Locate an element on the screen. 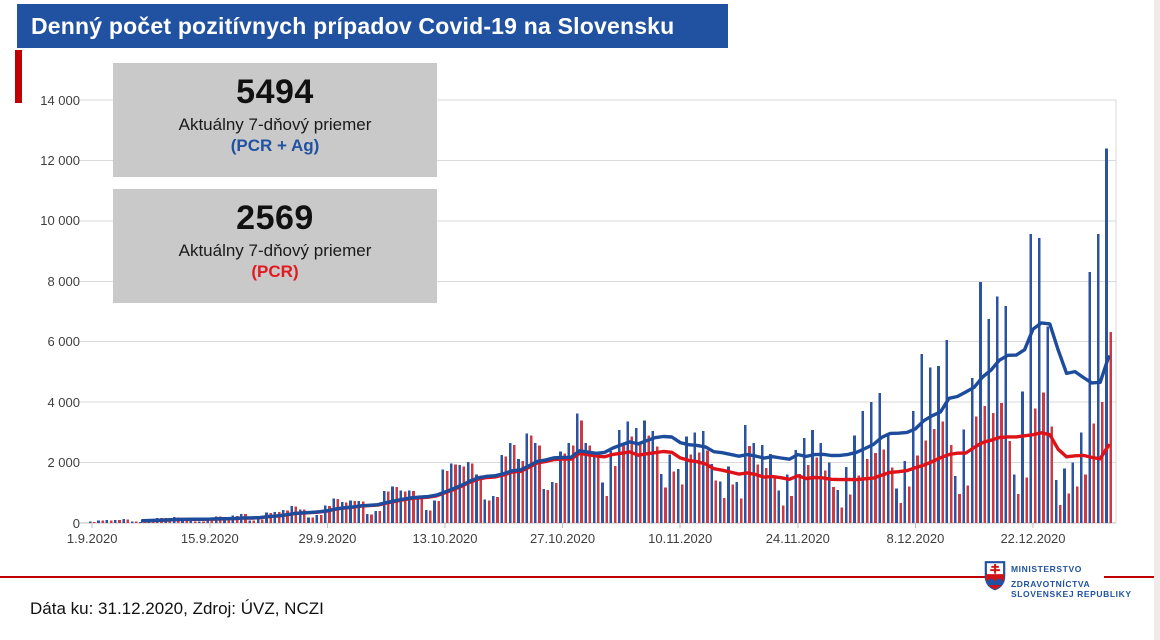  y-tick-label: 0 is located at coordinates (76, 523).